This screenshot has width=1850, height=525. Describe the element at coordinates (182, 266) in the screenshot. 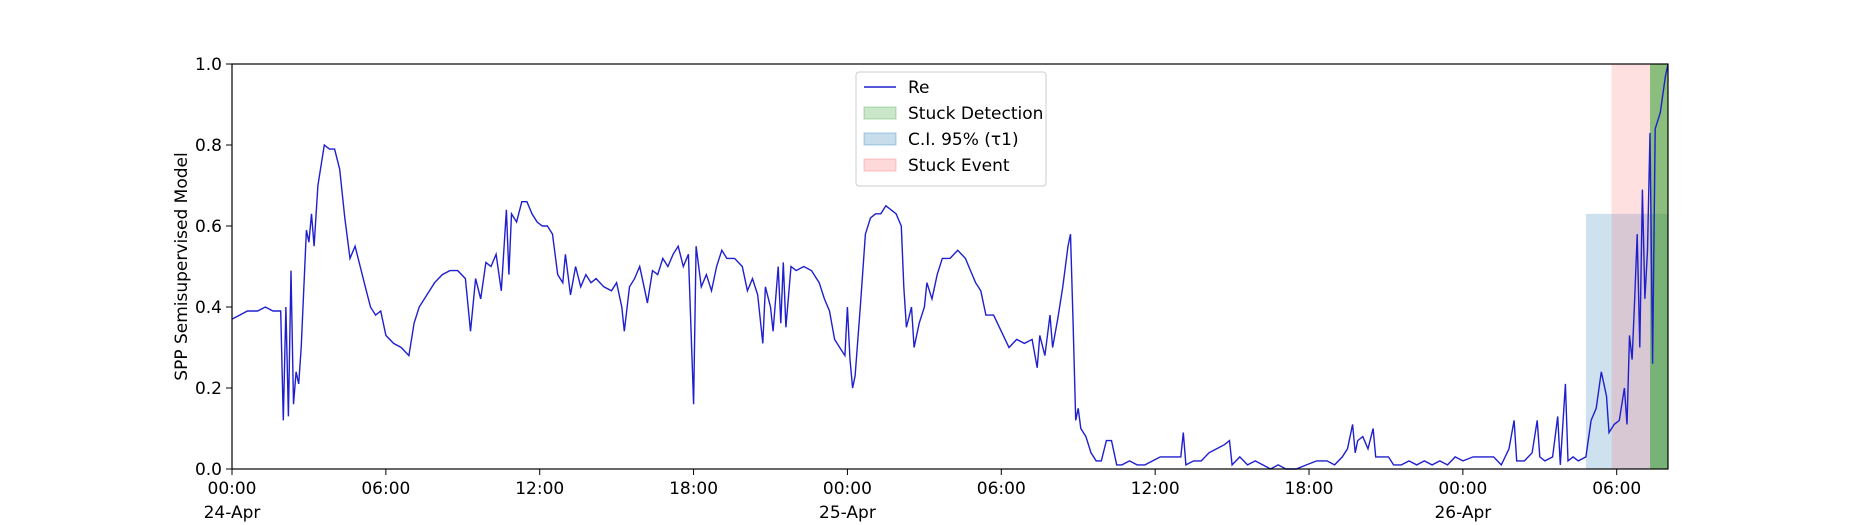

I see `y-axis-title: SPP Semisupervised Model` at that location.